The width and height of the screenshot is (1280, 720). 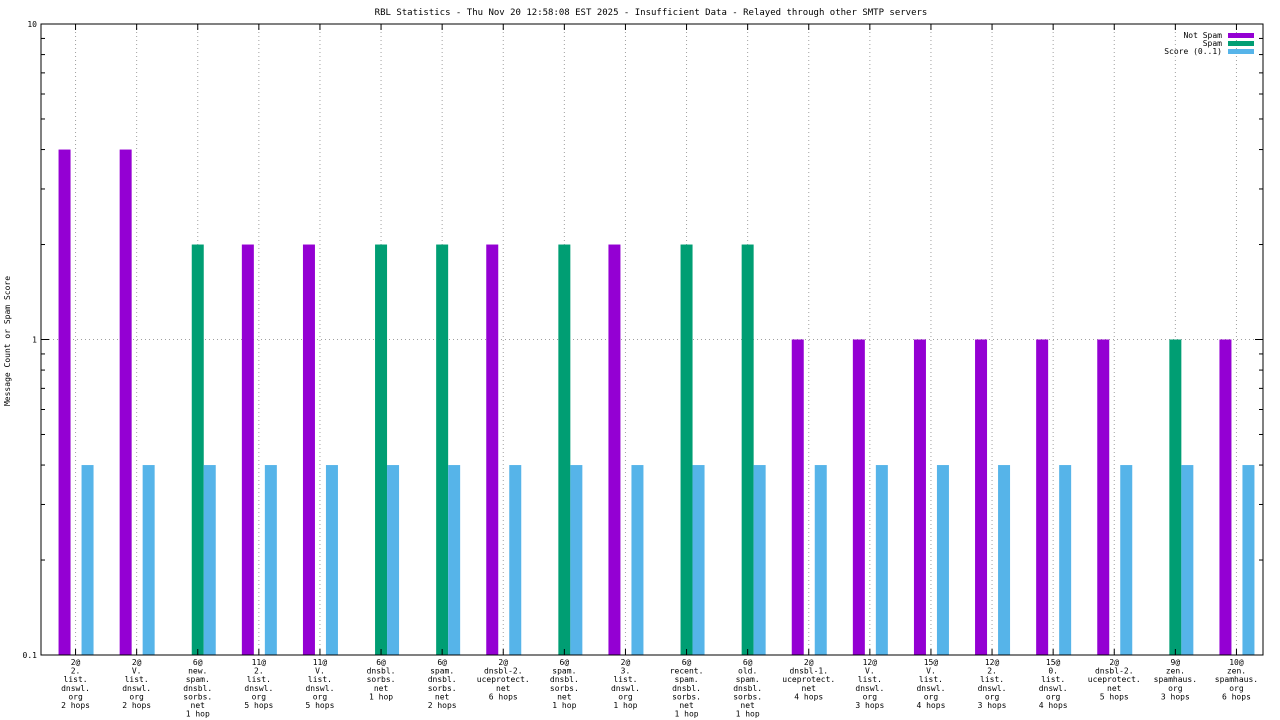 What do you see at coordinates (30, 655) in the screenshot?
I see `y-tick-label: 0.1` at bounding box center [30, 655].